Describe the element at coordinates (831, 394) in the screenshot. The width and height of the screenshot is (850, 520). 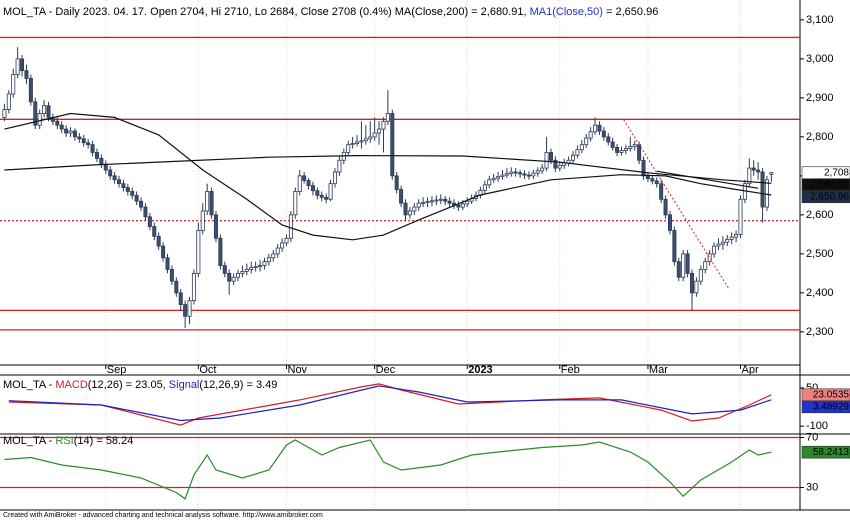
I see `value-tag-label: 23.0535` at that location.